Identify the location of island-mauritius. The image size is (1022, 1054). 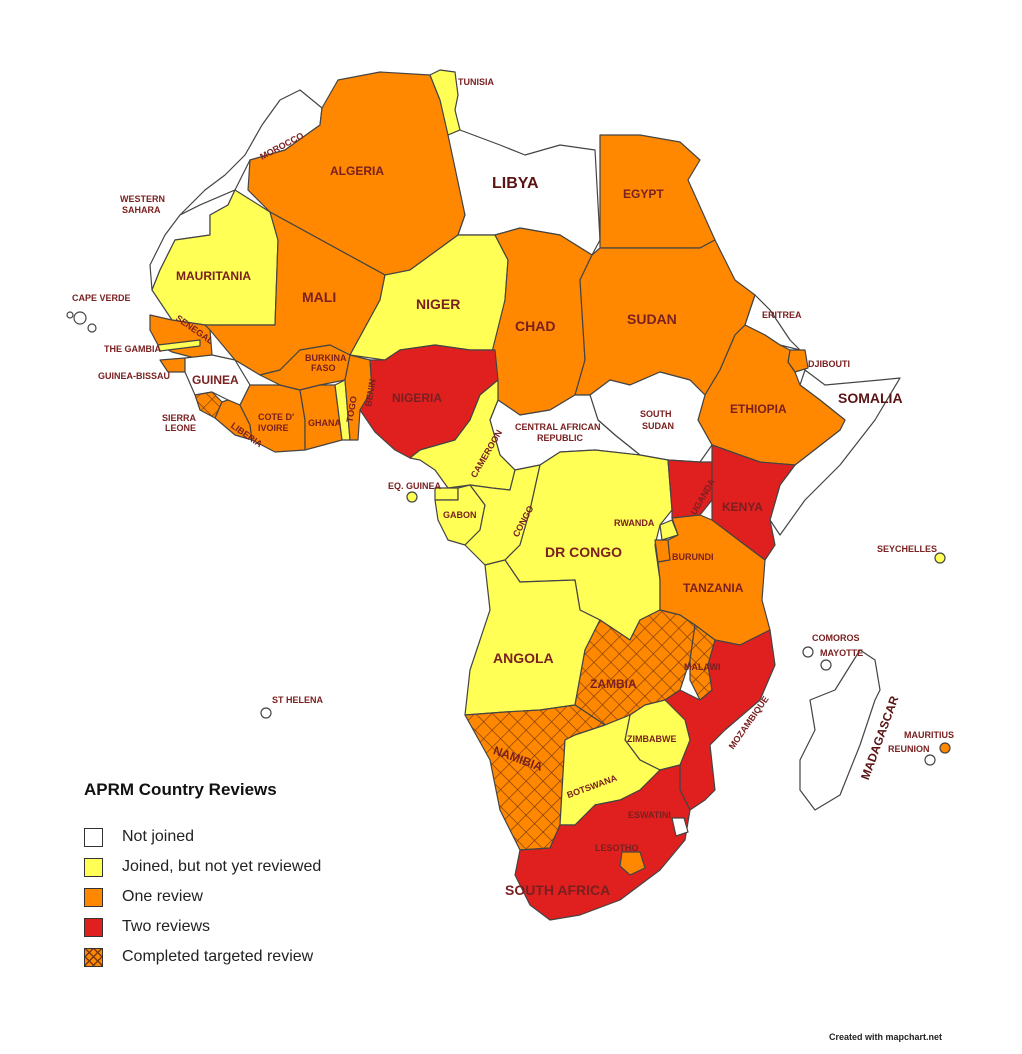
(945, 748).